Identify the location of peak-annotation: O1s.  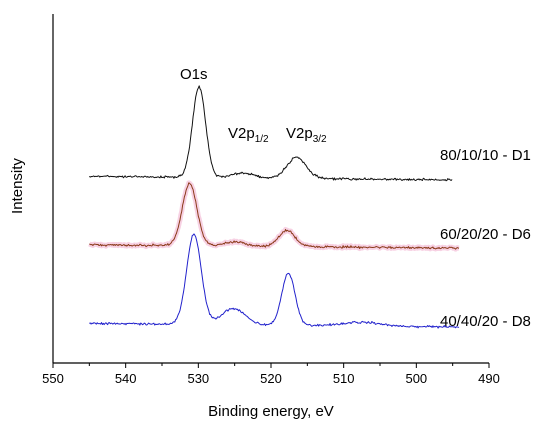
(194, 74).